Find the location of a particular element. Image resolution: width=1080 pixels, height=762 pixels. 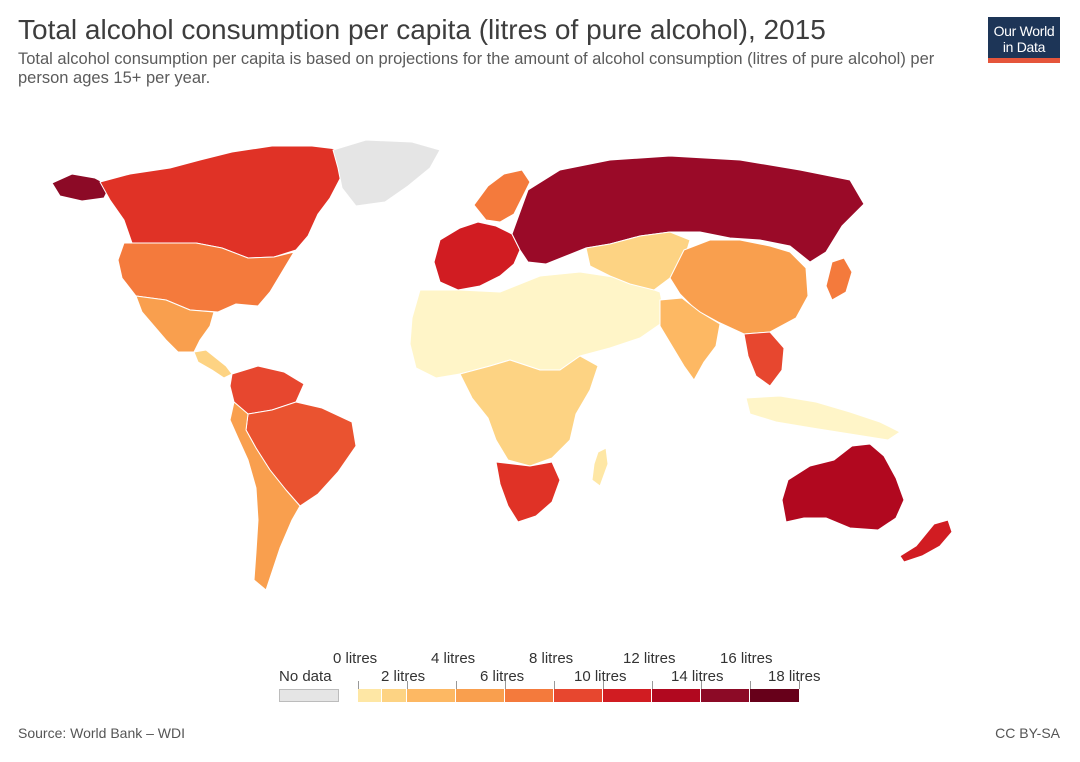

region-mexico is located at coordinates (175, 324).